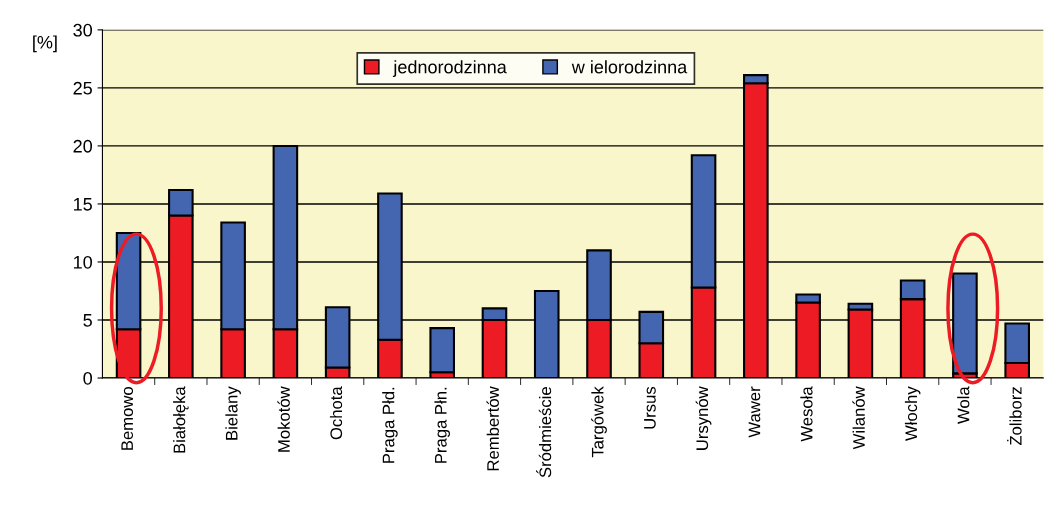 The width and height of the screenshot is (1056, 515). I want to click on x-tick-label: Praga Płn., so click(442, 425).